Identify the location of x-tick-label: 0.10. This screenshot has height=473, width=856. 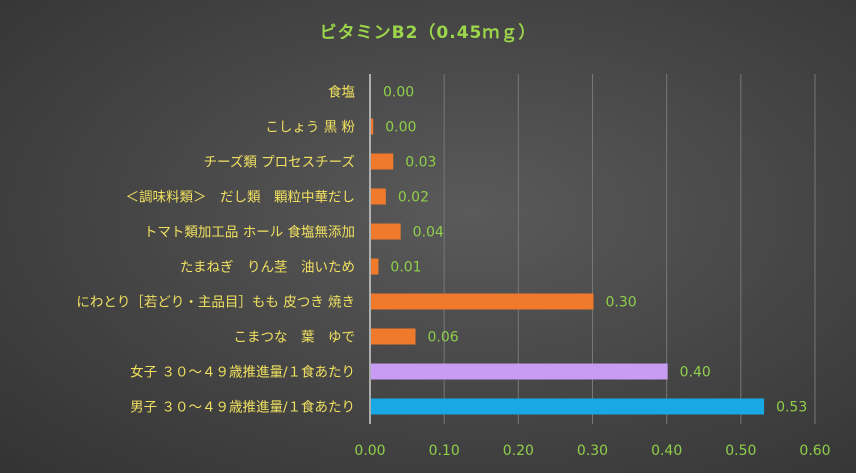
(444, 451).